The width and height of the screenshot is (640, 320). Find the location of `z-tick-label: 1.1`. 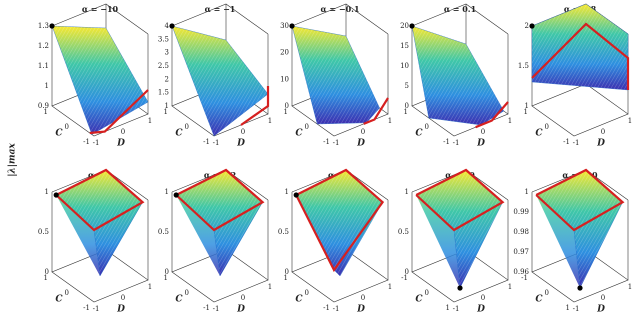

z-tick-label: 1.1 is located at coordinates (43, 66).